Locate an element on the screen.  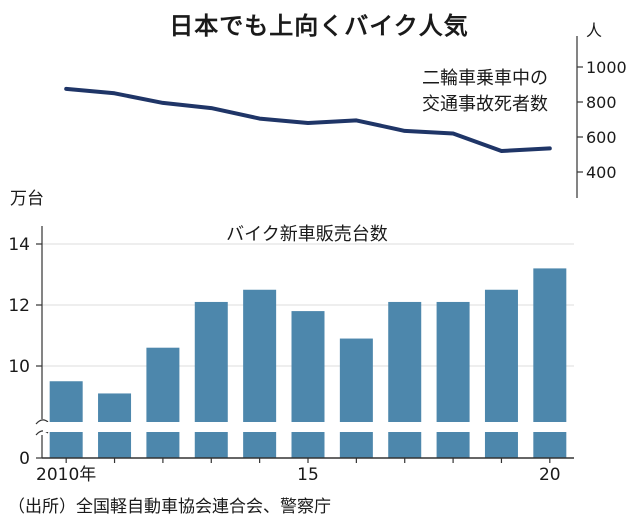
sales-tick-label: 14 is located at coordinates (19, 245).